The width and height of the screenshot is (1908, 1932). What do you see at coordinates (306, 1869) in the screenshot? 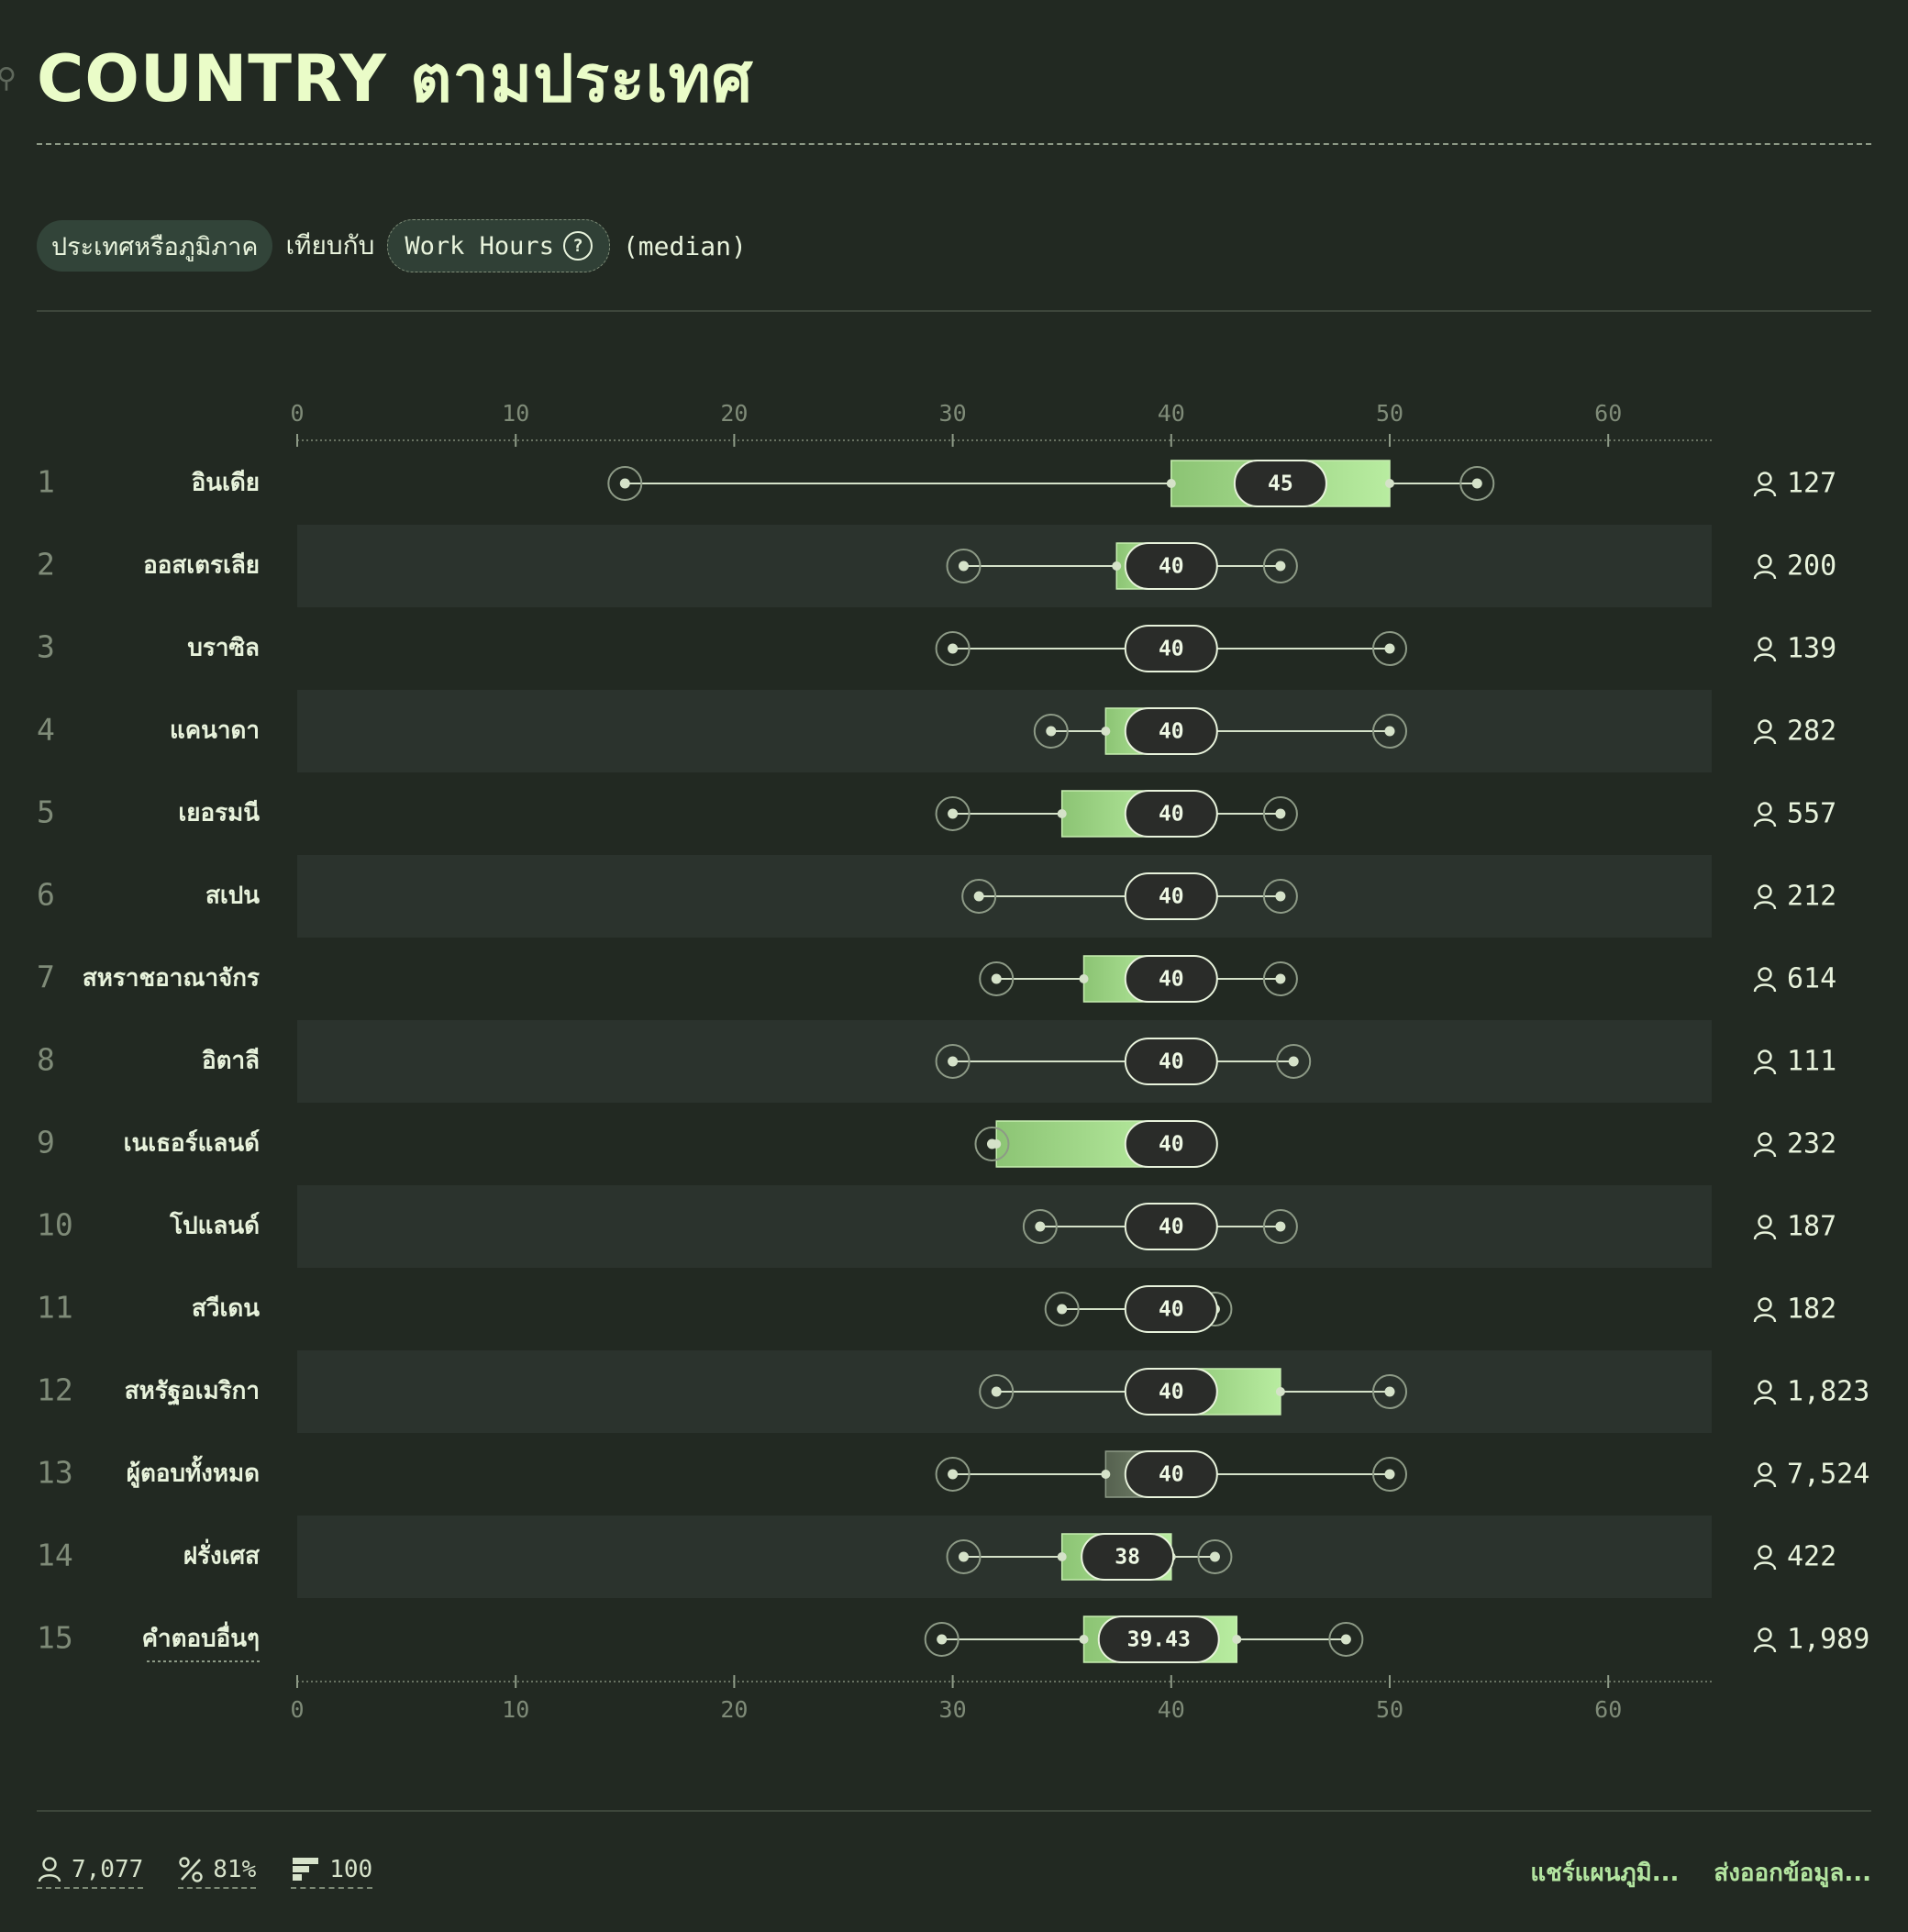
I see `sample-icon` at bounding box center [306, 1869].